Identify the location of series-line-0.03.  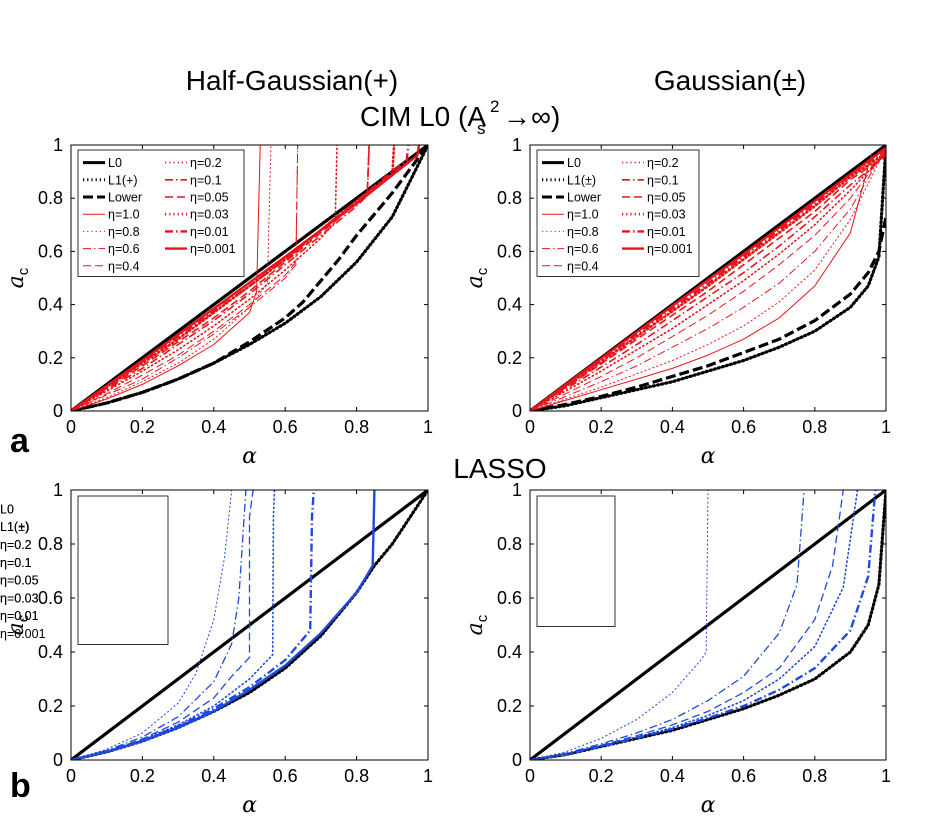
(694, 625).